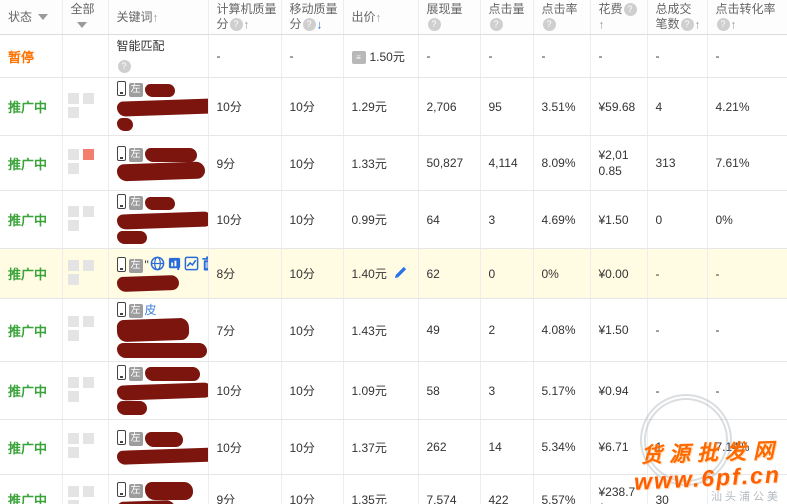  I want to click on impressions-cell: 49, so click(449, 330).